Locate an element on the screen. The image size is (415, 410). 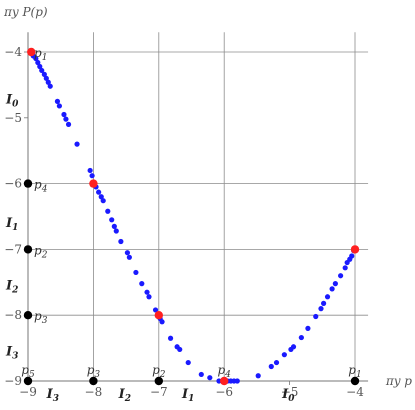
interval-label-x: I3 is located at coordinates (52, 395).